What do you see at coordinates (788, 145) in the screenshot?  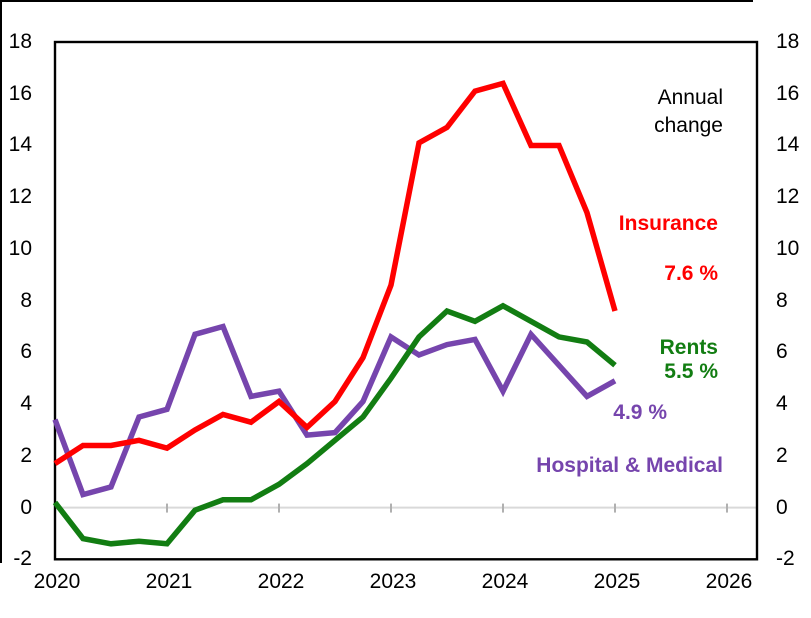 I see `y-axis-label-right: 14` at bounding box center [788, 145].